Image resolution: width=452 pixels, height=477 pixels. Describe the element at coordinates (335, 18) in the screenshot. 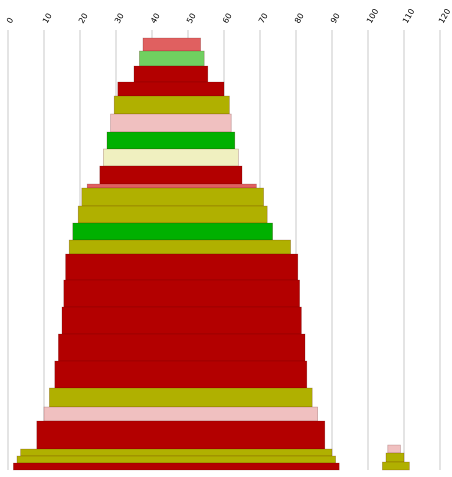

I see `x-tick-label: 90` at that location.